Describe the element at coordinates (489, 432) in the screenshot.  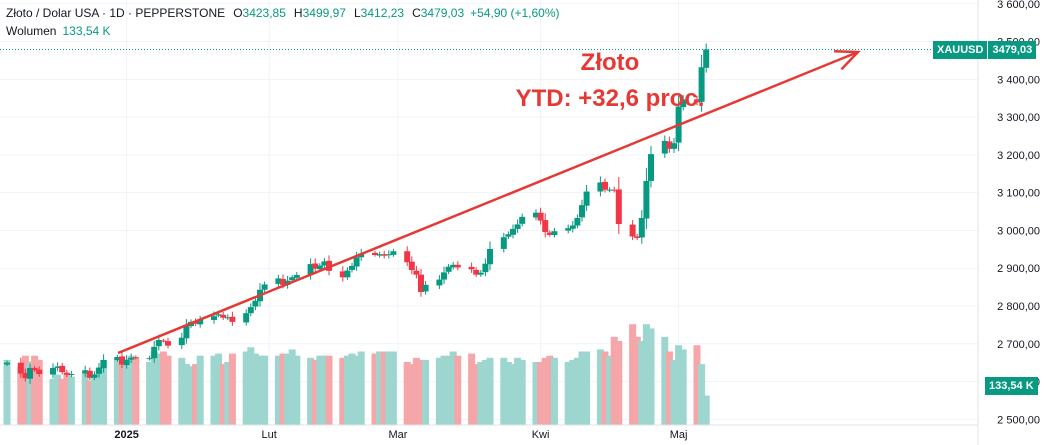
I see `time-axis: 2025 Lut Mar Kwi Maj` at that location.